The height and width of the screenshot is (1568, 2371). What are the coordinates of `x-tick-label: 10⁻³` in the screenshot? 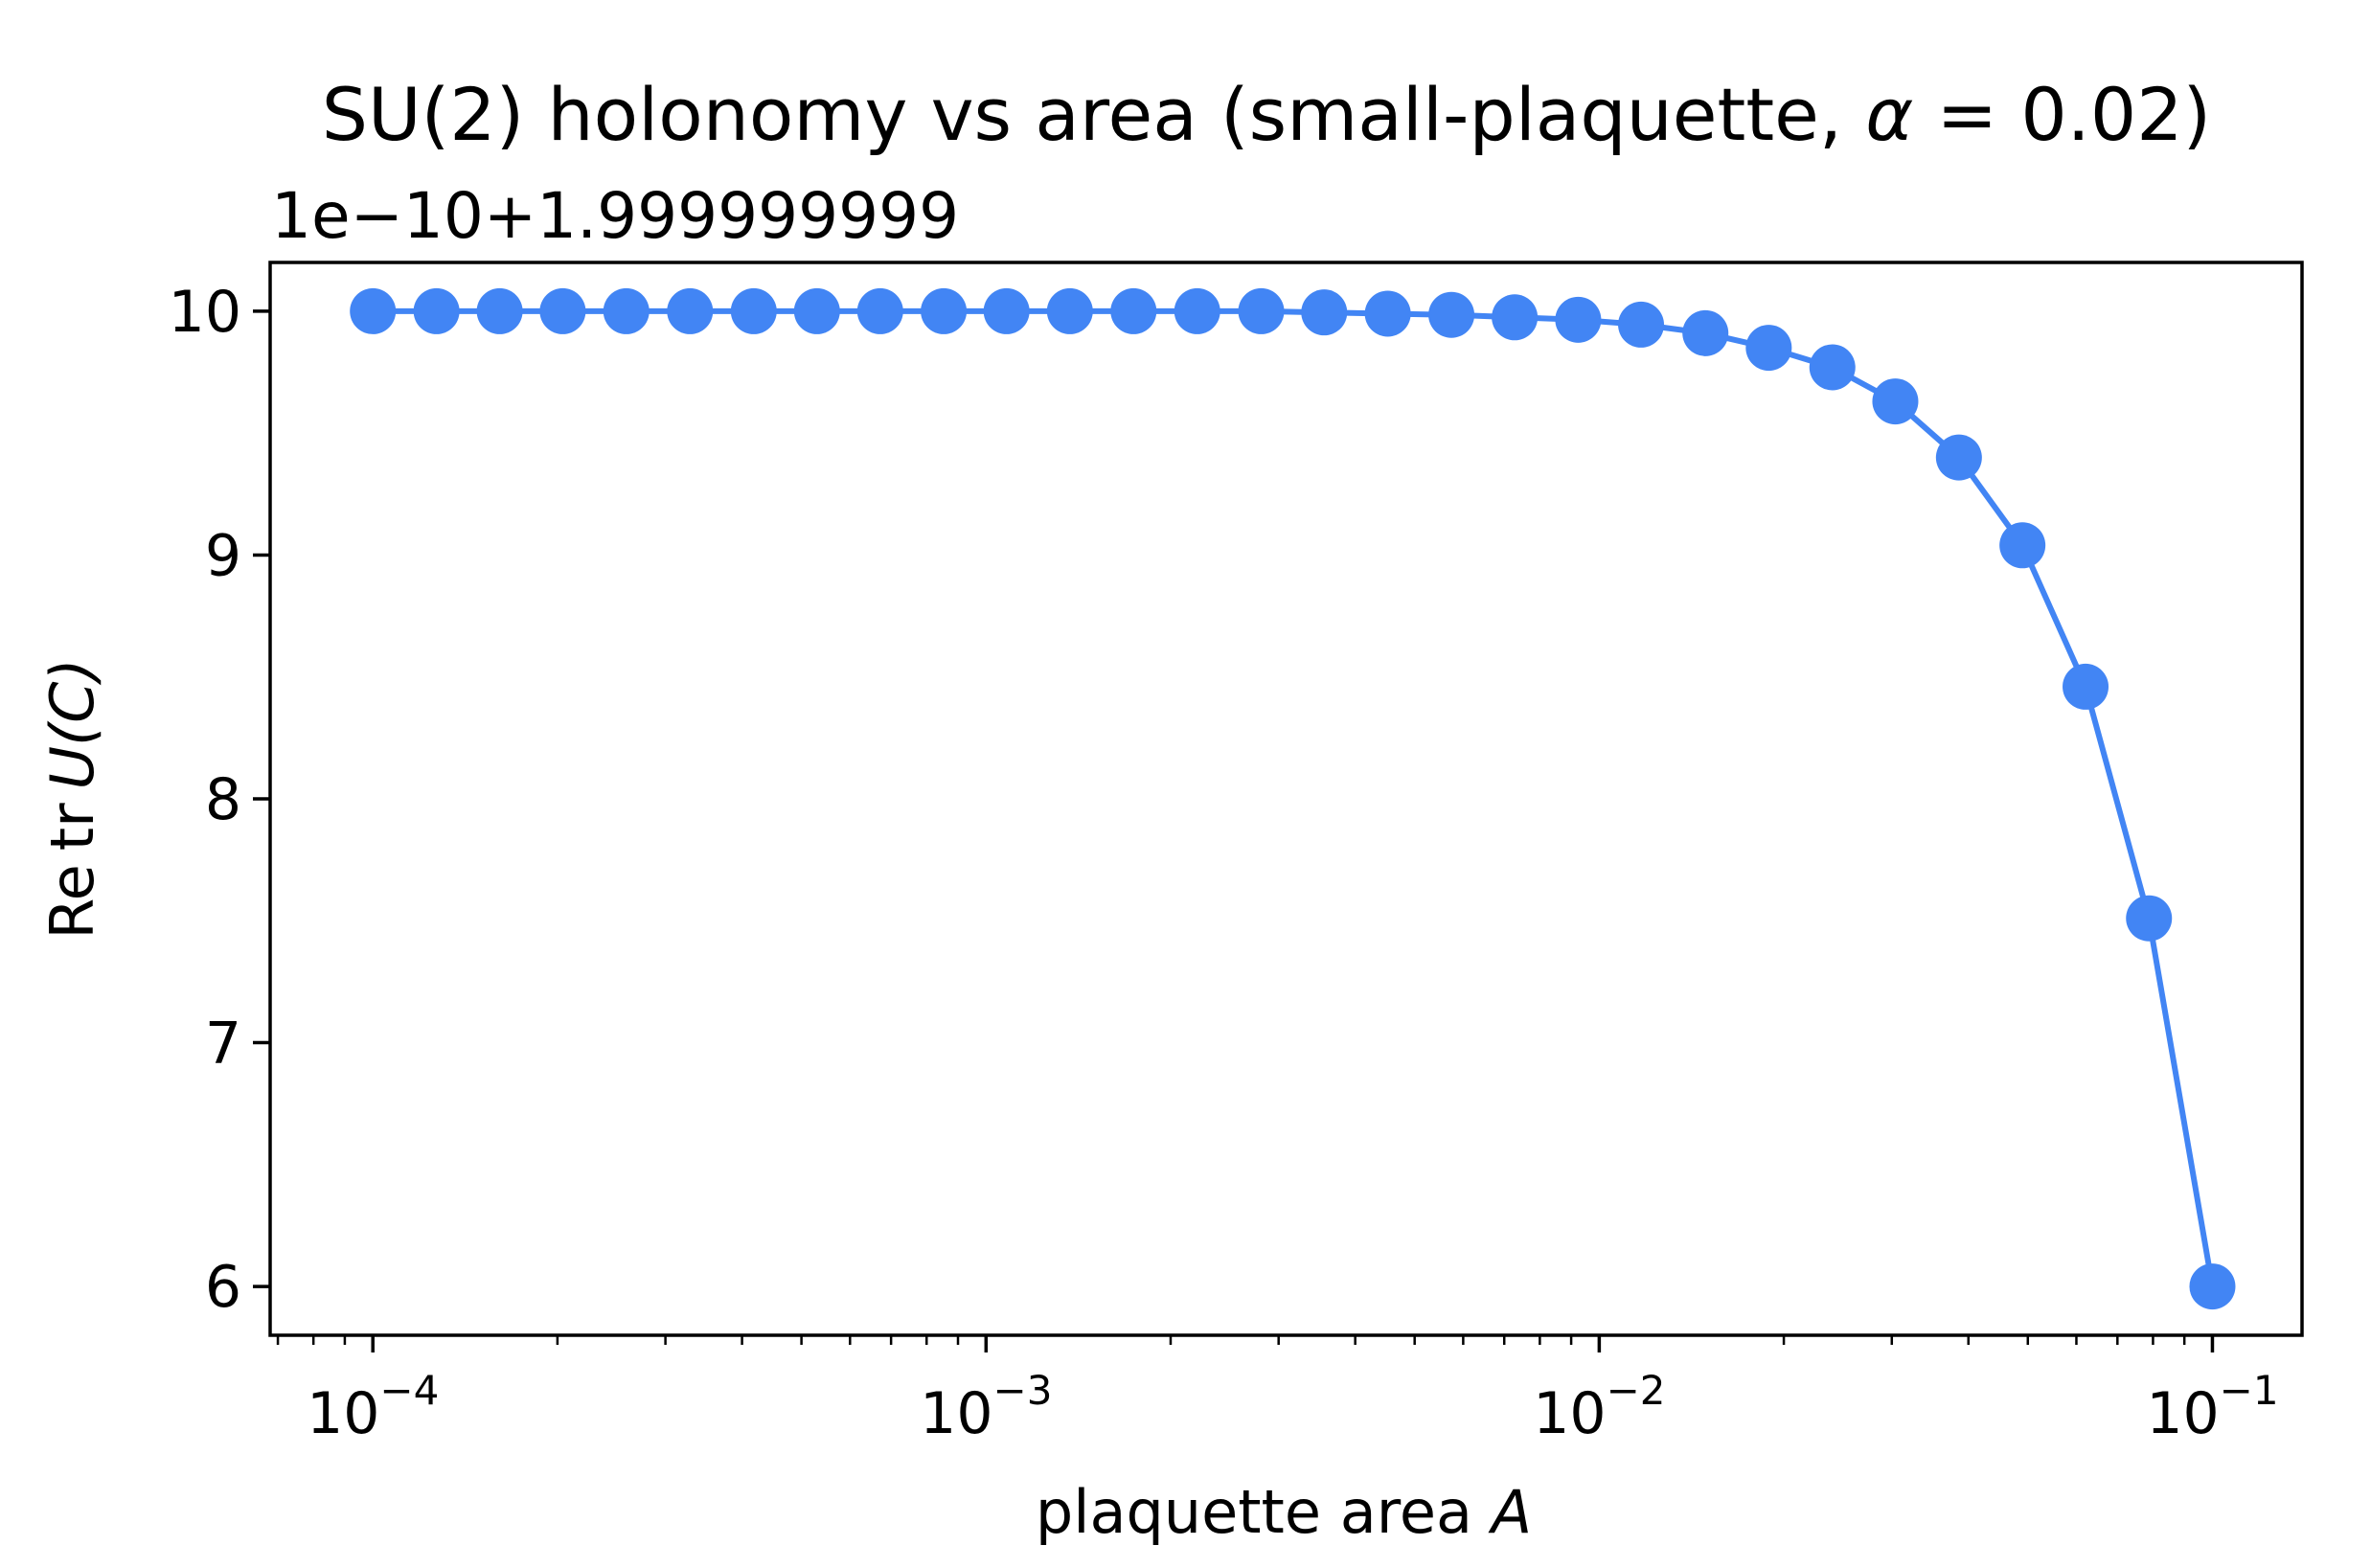 It's located at (986, 1407).